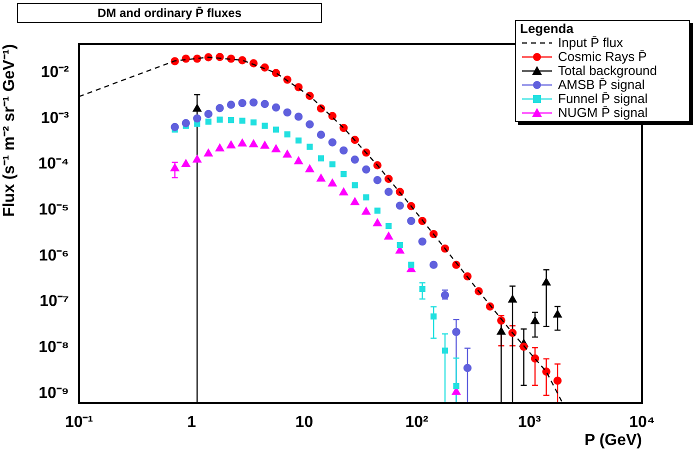 The image size is (695, 450). Describe the element at coordinates (9, 130) in the screenshot. I see `y-axis-title: Flux (s⁻¹ m⁻² sr⁻¹ GeV⁻¹)` at that location.